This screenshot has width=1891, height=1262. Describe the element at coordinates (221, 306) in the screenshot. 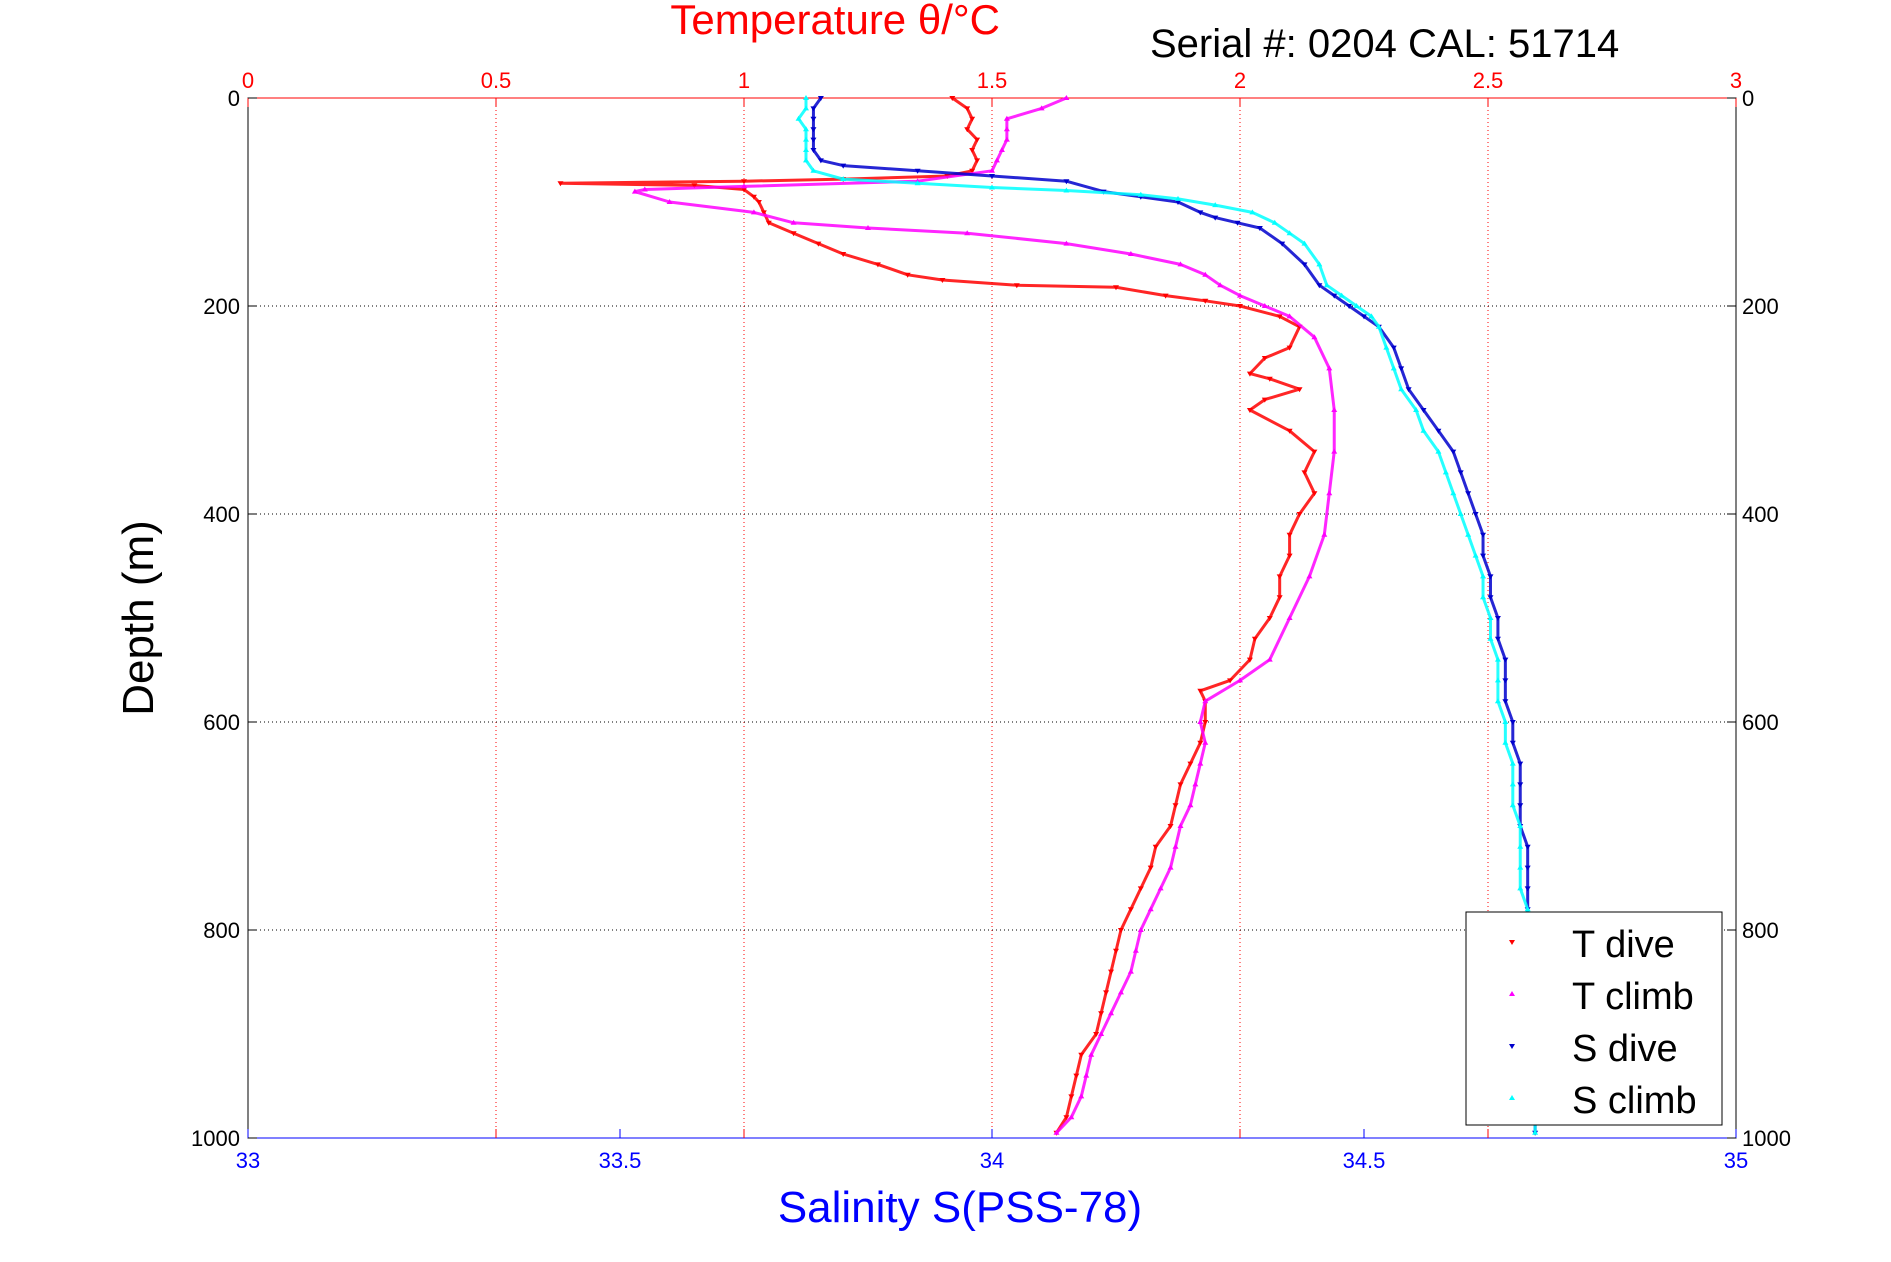

I see `depth-tick-label-left: 200` at that location.